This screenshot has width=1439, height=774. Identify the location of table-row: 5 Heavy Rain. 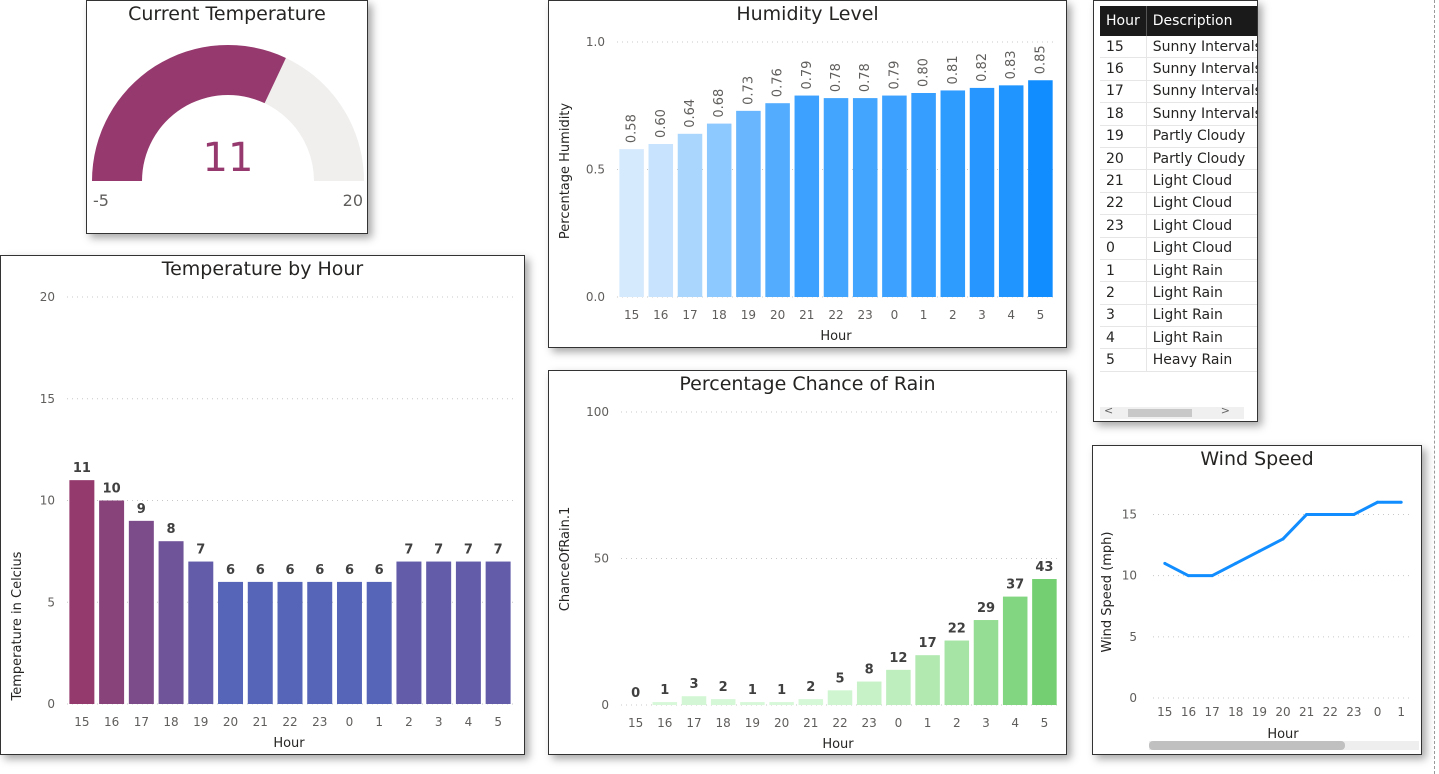
(1178, 360).